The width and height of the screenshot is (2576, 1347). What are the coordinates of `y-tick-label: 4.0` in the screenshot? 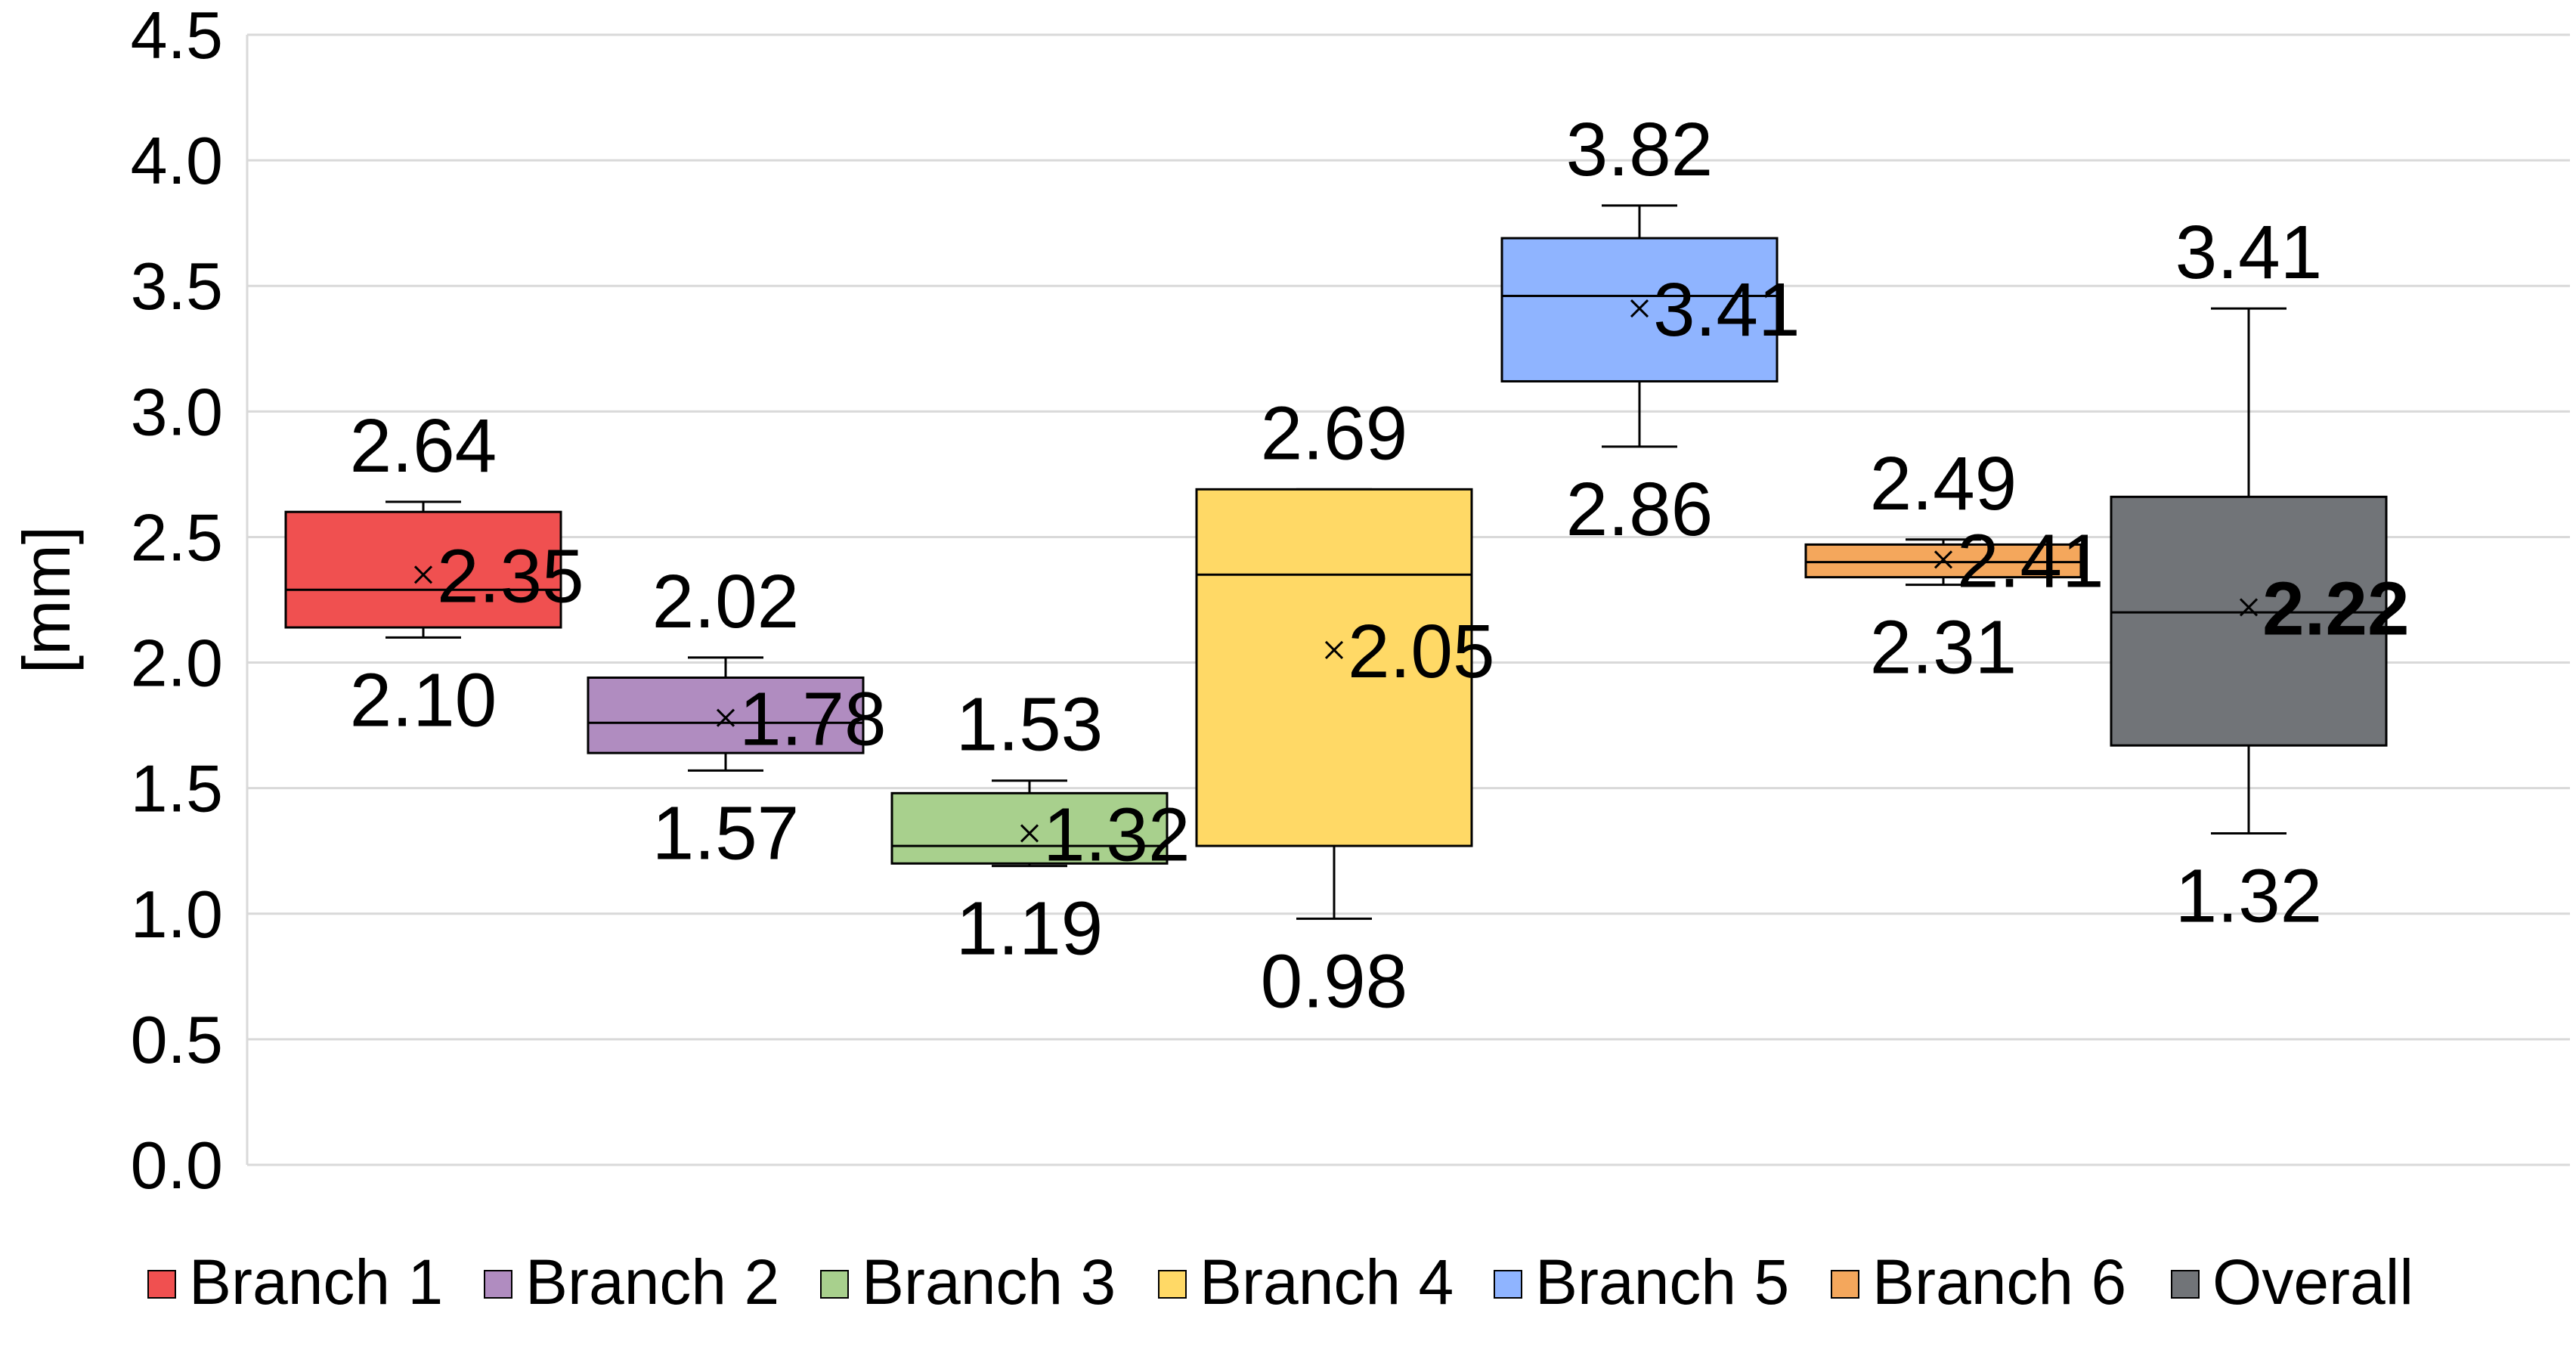 It's located at (177, 160).